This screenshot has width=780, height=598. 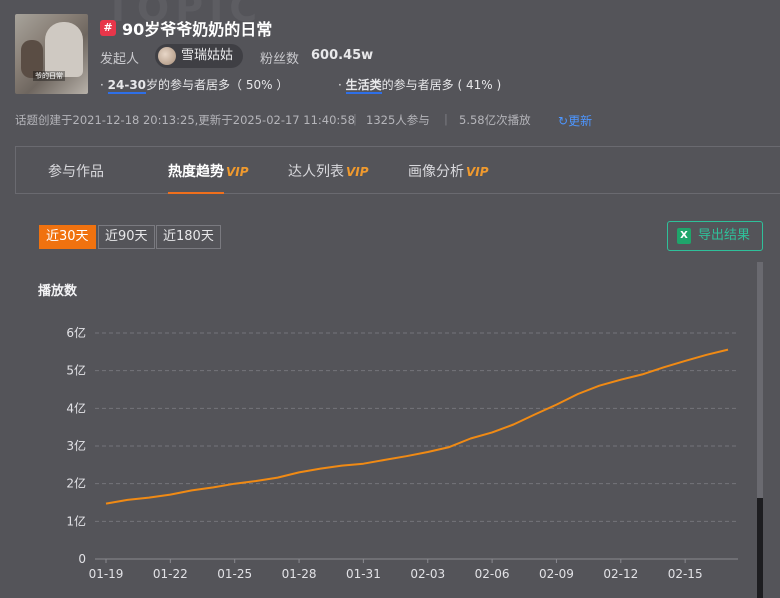 What do you see at coordinates (363, 574) in the screenshot?
I see `x-tick-label: 01-31` at bounding box center [363, 574].